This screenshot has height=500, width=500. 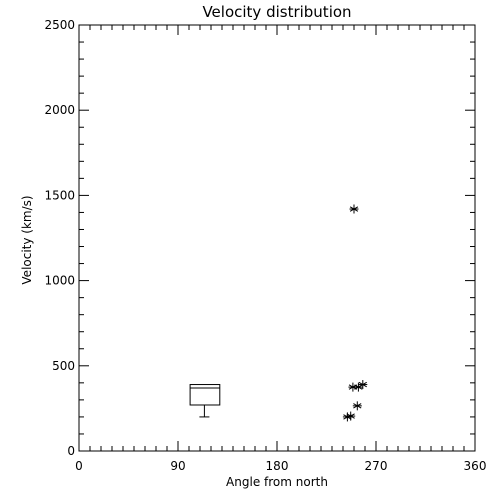 What do you see at coordinates (79, 466) in the screenshot?
I see `x-tick-label: 0` at bounding box center [79, 466].